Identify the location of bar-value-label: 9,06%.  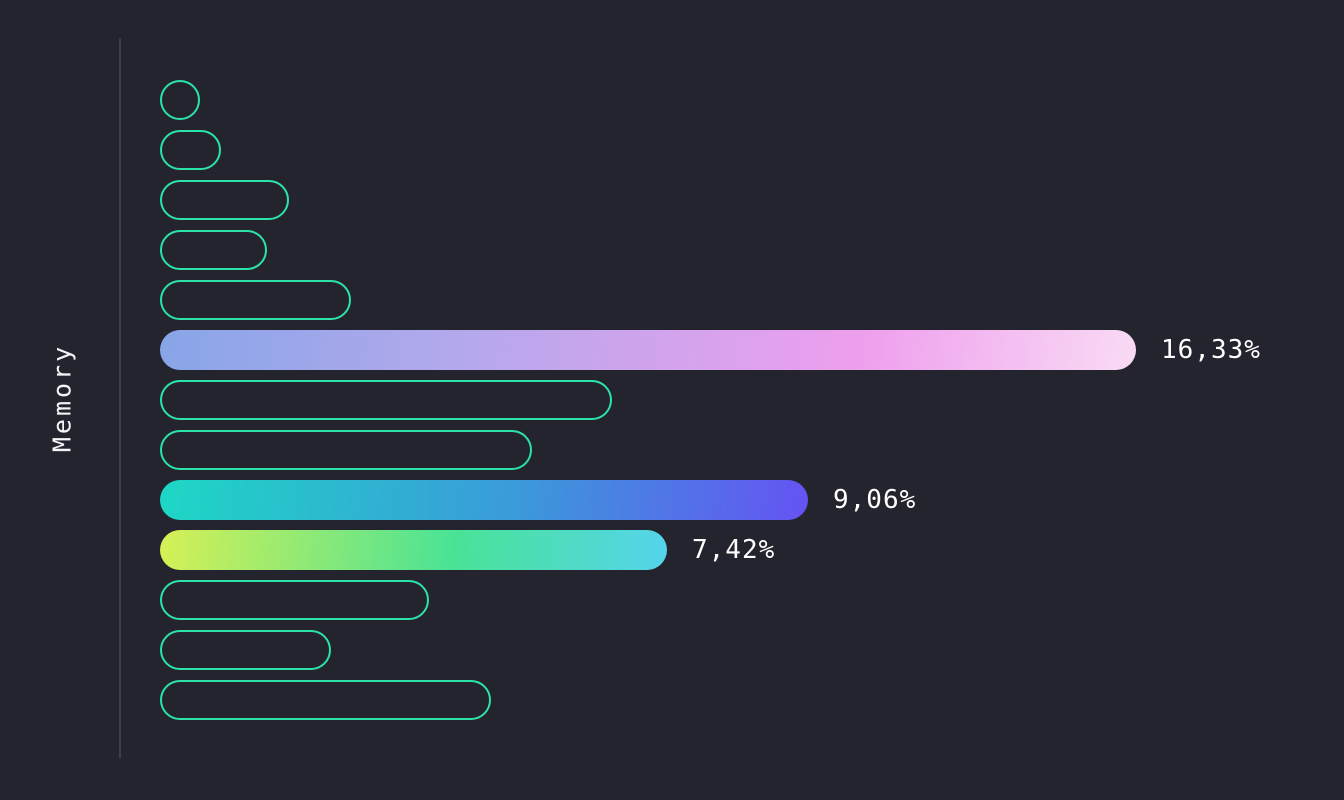
(875, 500).